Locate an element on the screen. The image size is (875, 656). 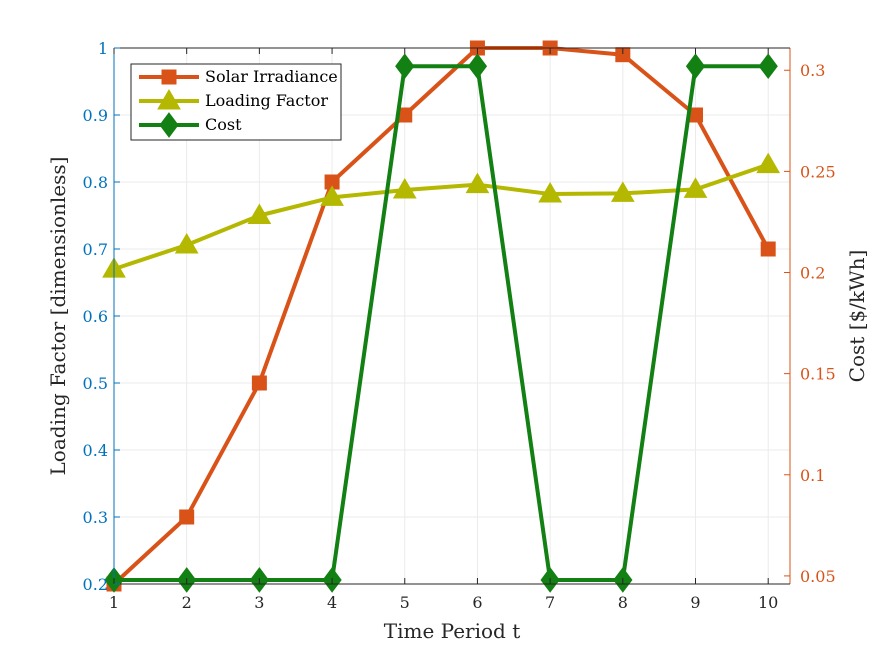
y-right-tick-label: 0.3 is located at coordinates (812, 70).